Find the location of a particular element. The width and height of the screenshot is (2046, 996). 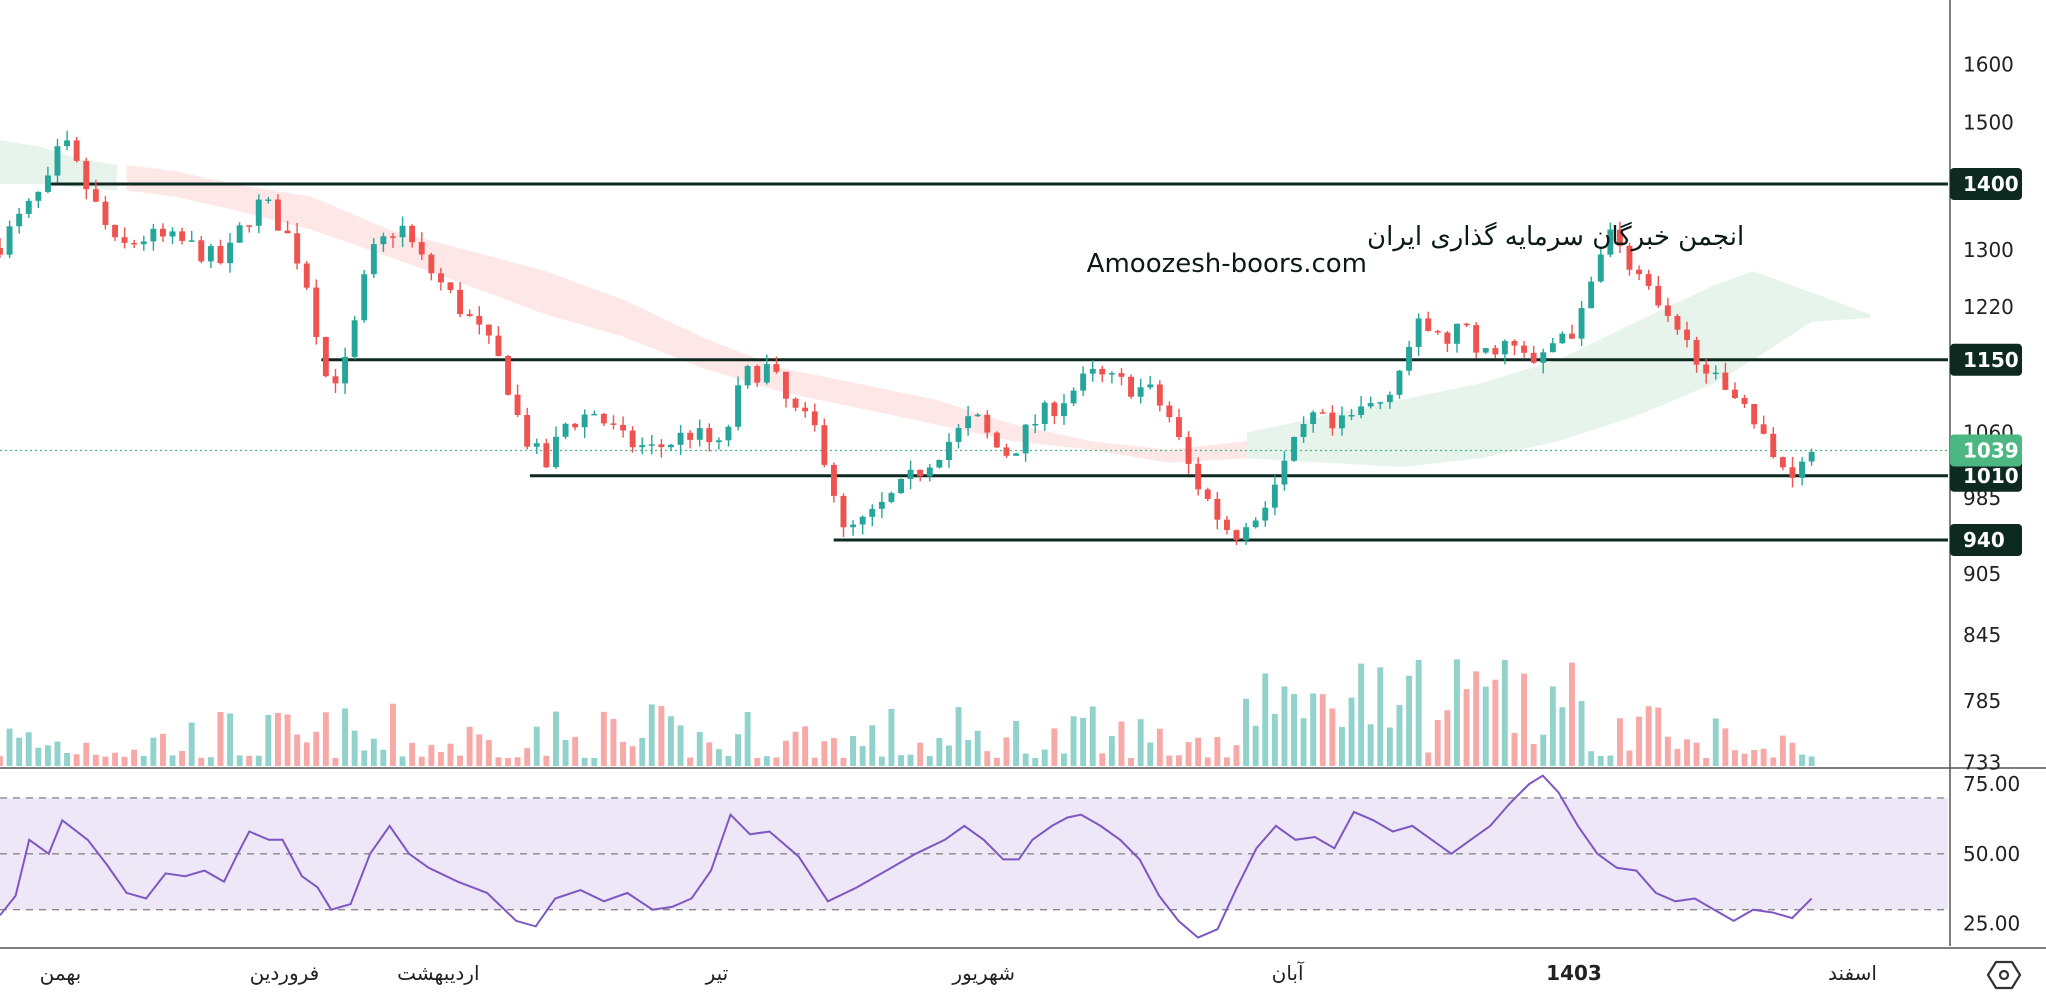

time-tick-label: اسفند is located at coordinates (1852, 973).